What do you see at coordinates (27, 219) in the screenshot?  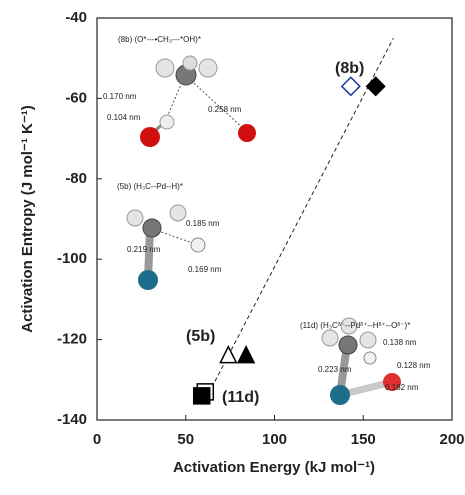 I see `y-axis-label: Activation Entropy (J mol⁻¹ K⁻¹)` at bounding box center [27, 219].